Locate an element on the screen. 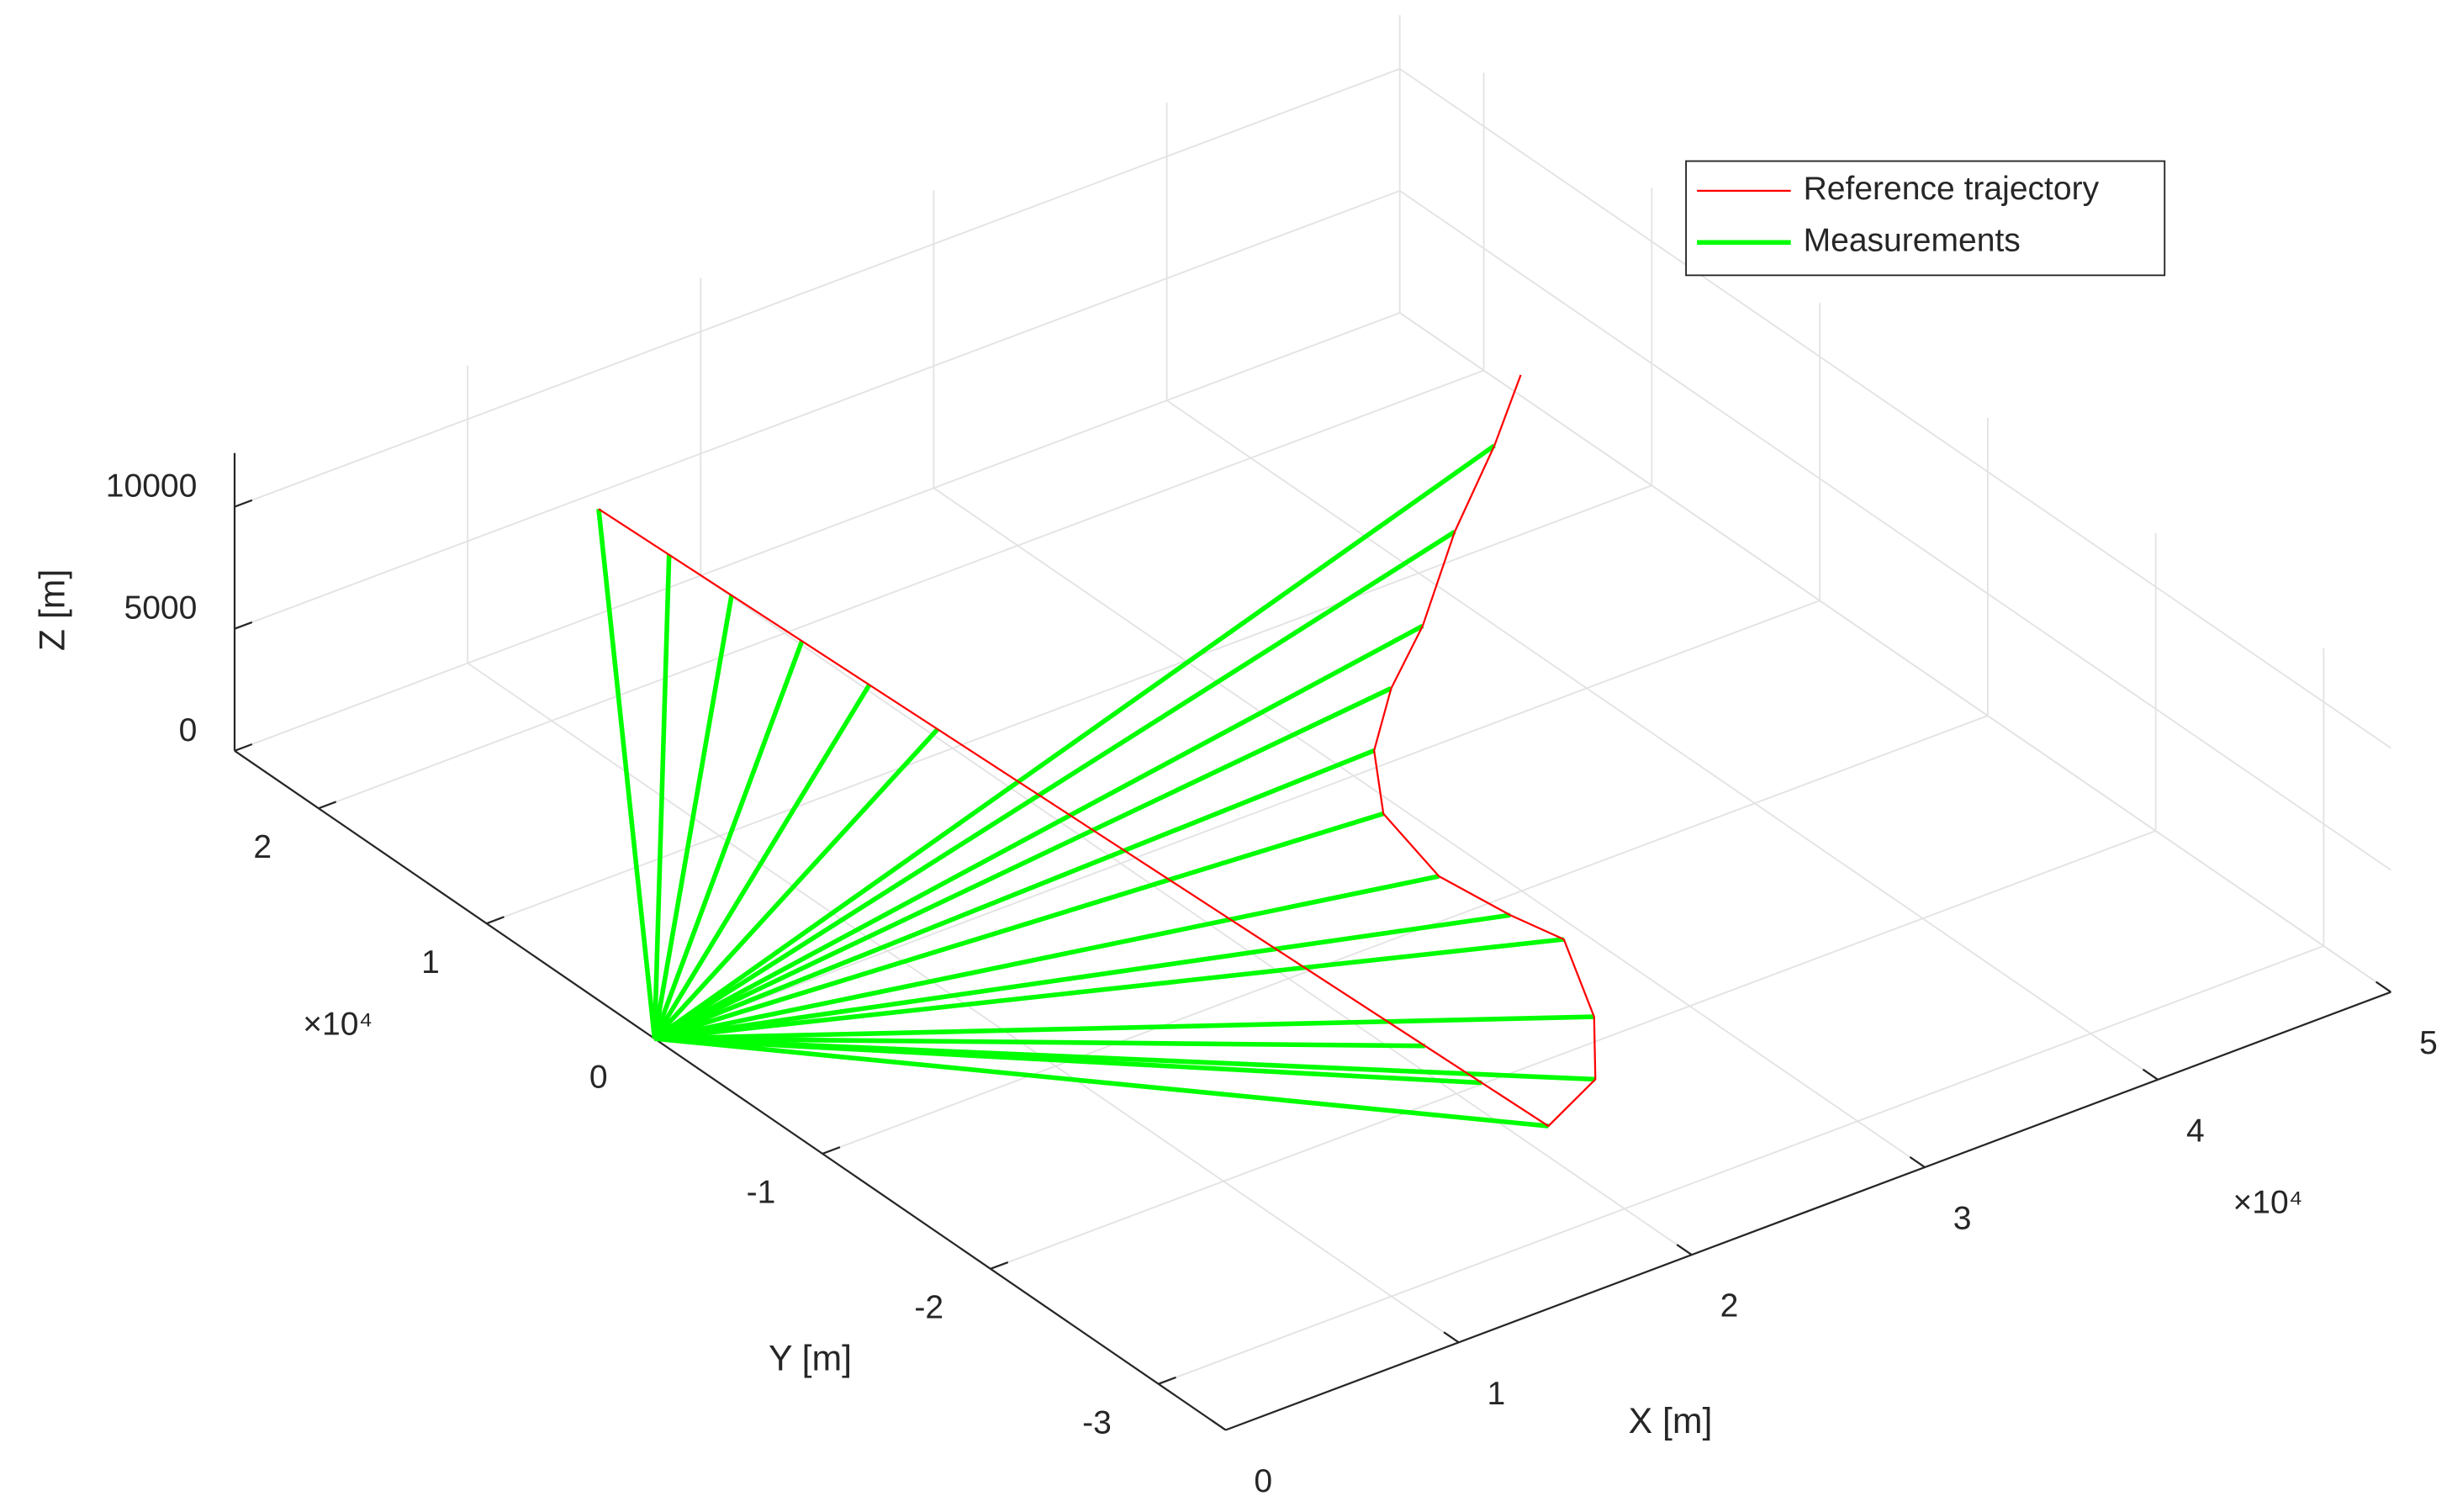  y-multiplier: ×10⁴ is located at coordinates (338, 1024).